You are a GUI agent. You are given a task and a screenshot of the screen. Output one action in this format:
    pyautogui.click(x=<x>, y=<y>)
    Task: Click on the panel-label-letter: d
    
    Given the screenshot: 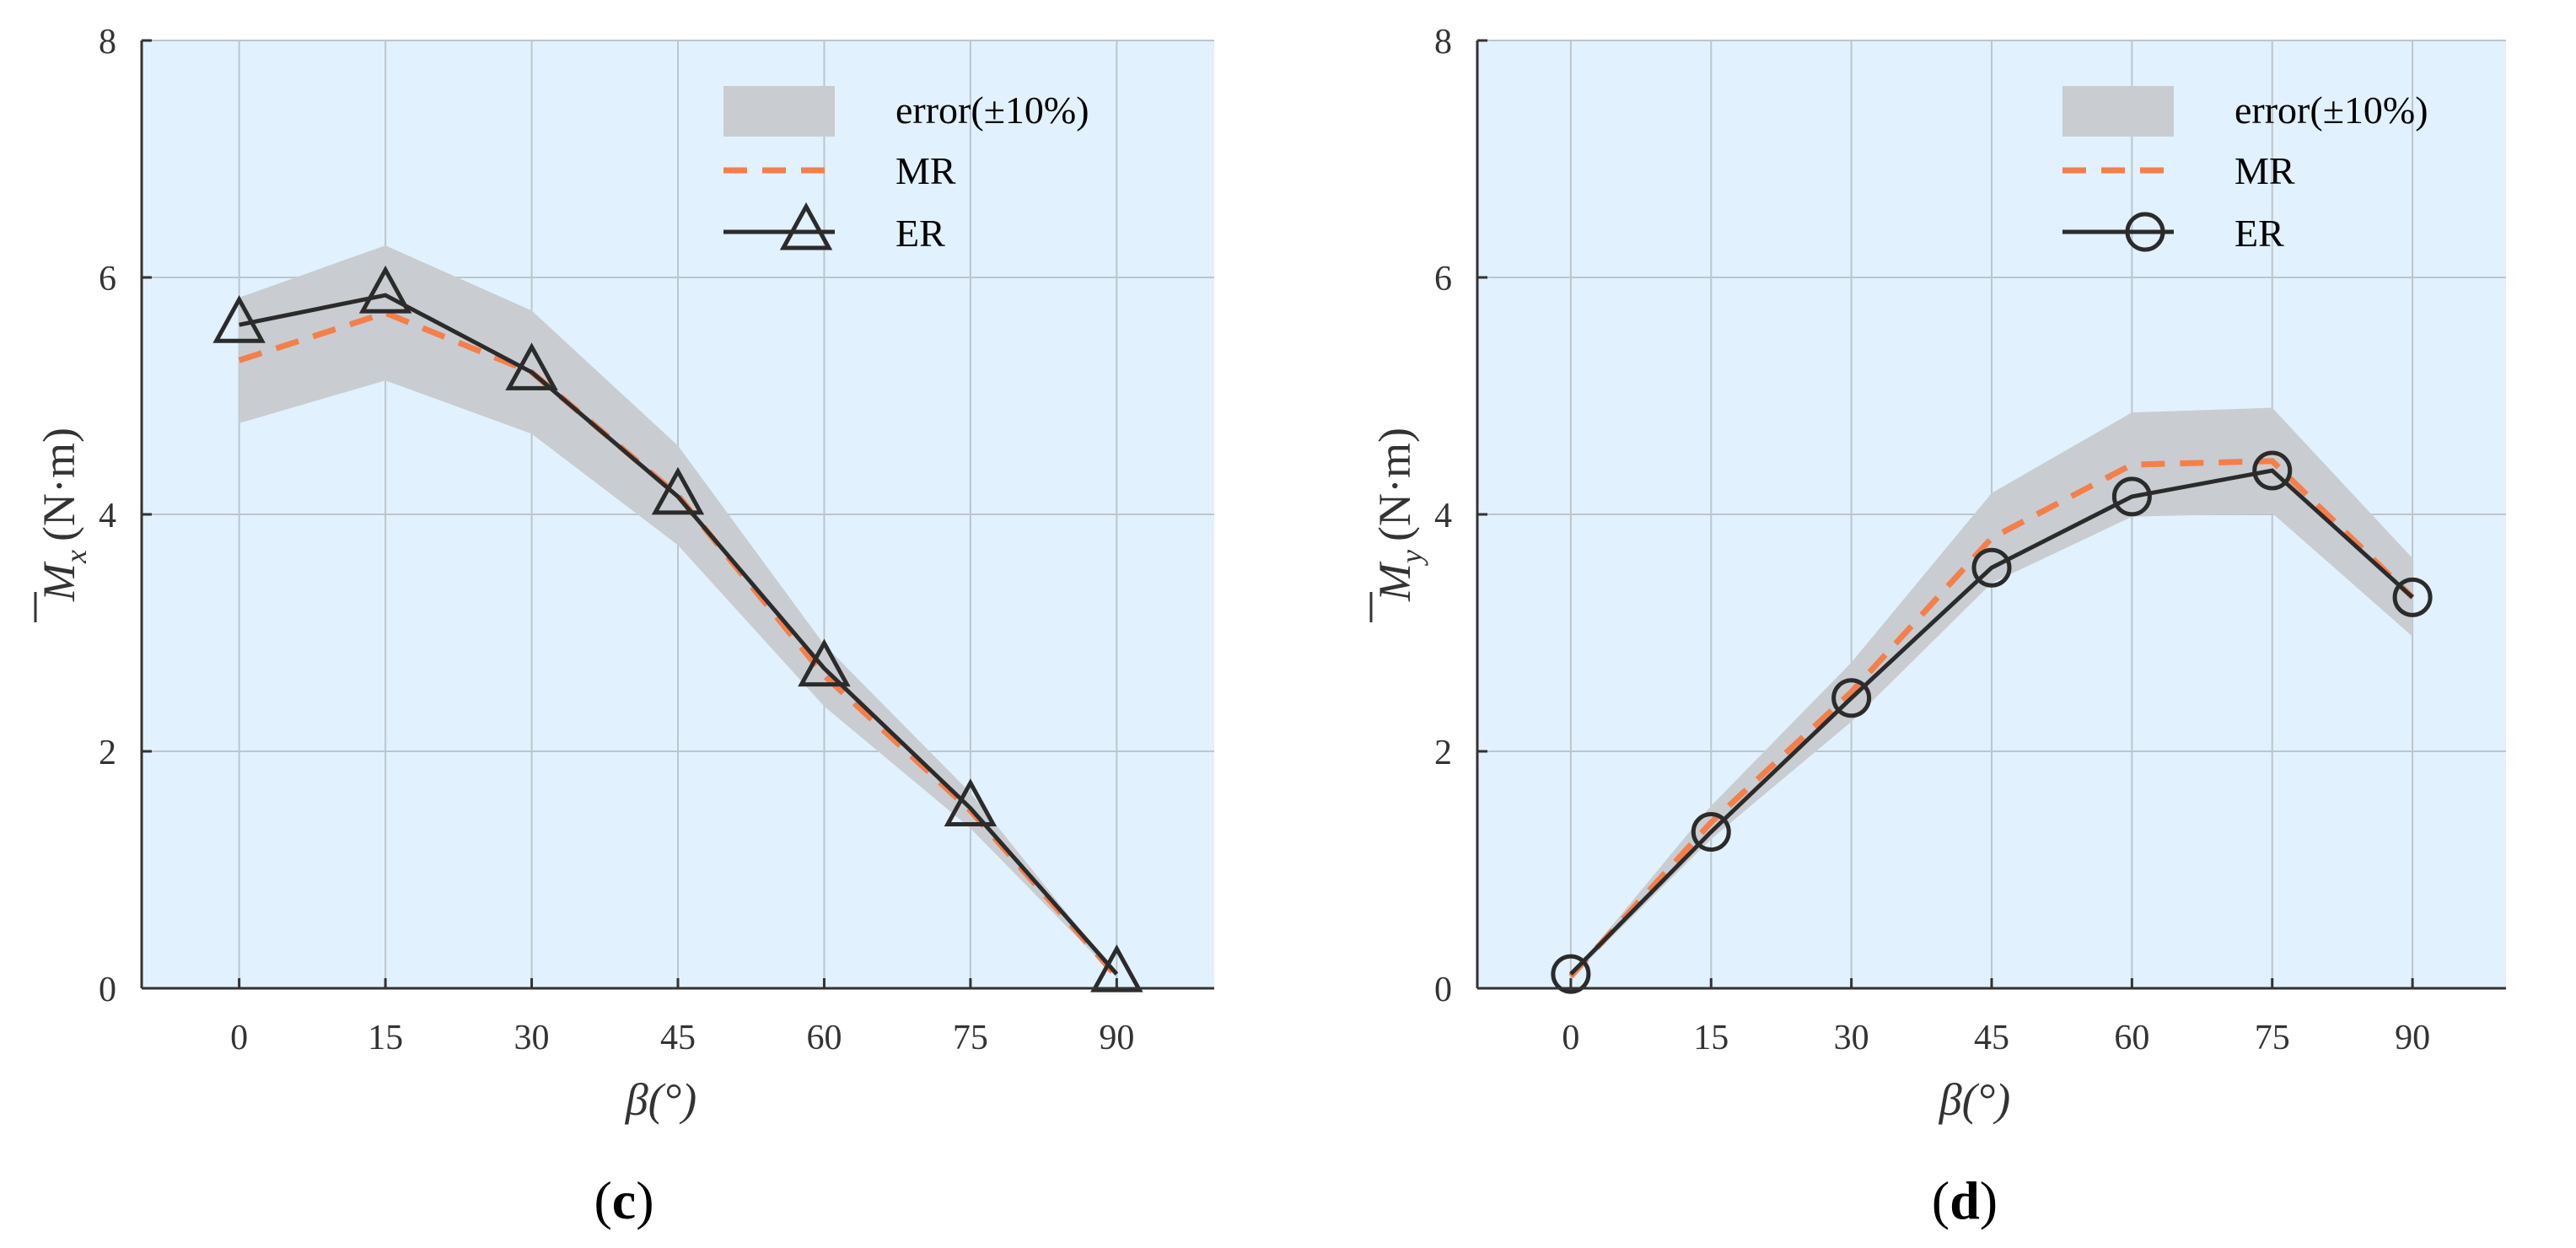 What is the action you would take?
    pyautogui.click(x=1964, y=1200)
    